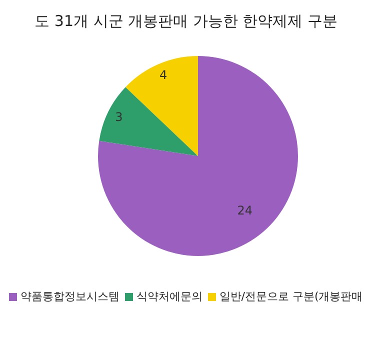 This screenshot has width=372, height=345. Describe the element at coordinates (186, 21) in the screenshot. I see `chart-title: 도 31개 시군 개봉판매 가능한 한약제제 구분` at that location.